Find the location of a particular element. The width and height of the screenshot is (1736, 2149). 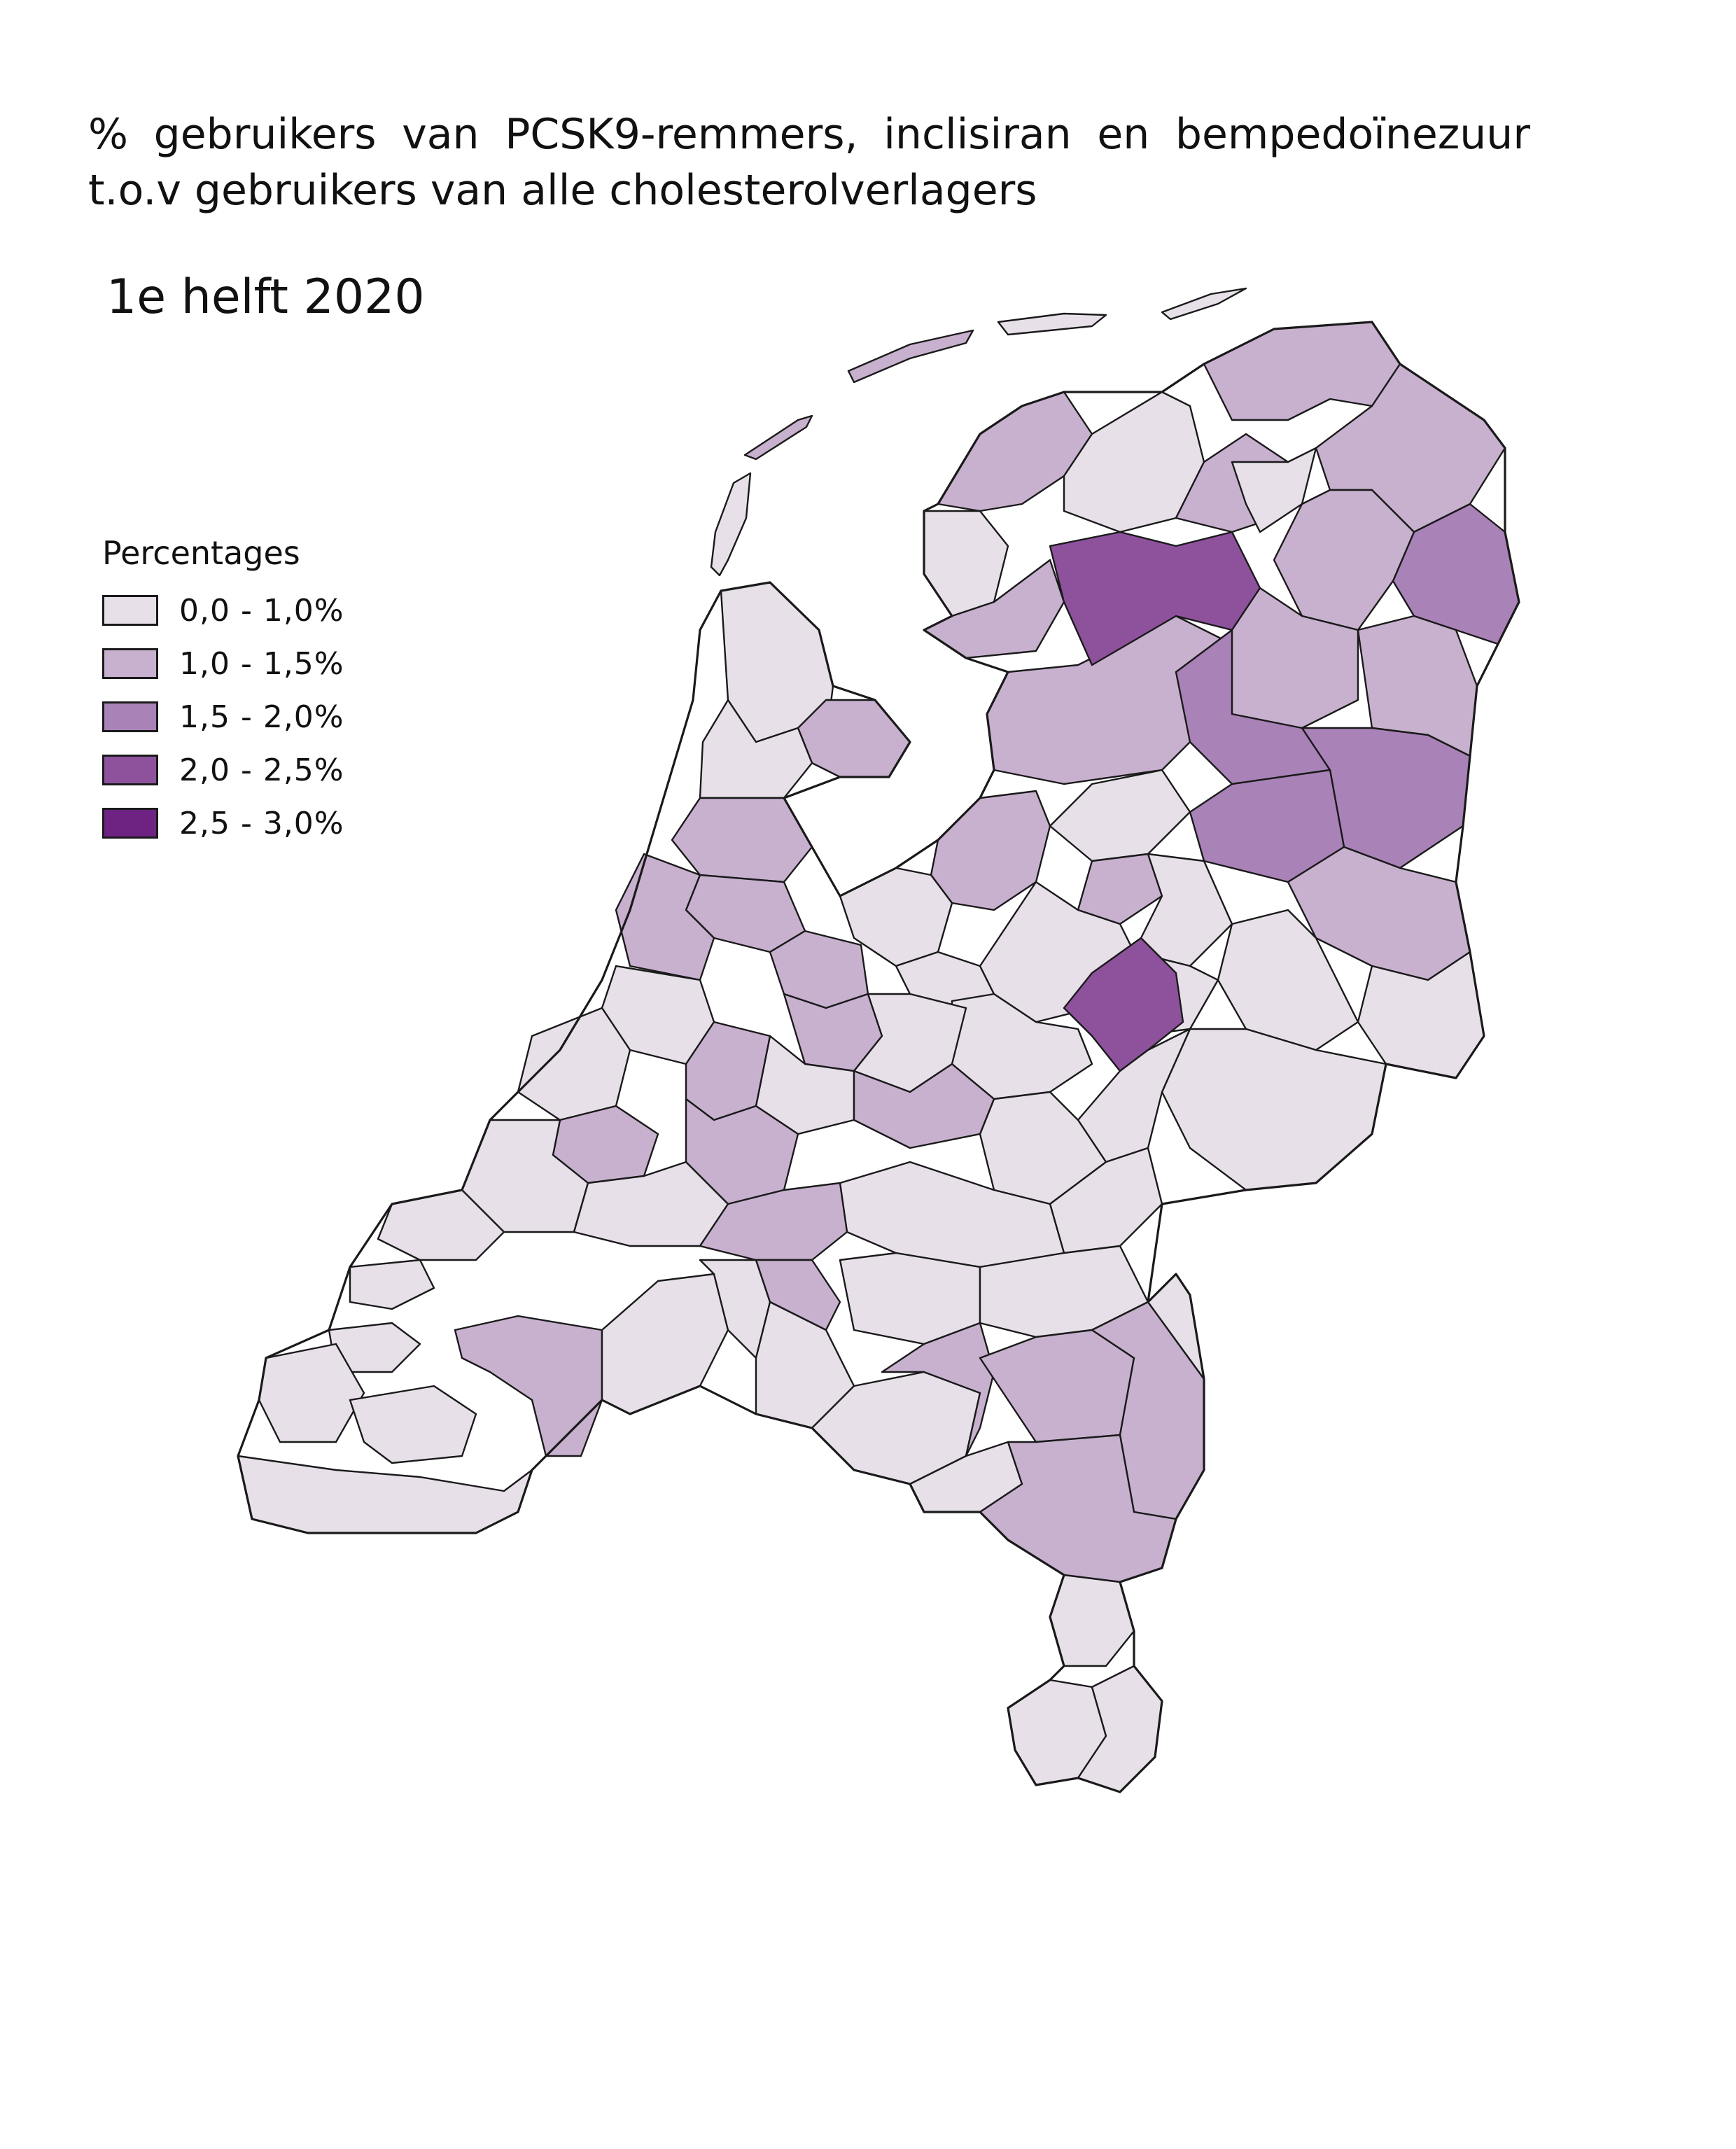

island-ameland is located at coordinates (1052, 324).